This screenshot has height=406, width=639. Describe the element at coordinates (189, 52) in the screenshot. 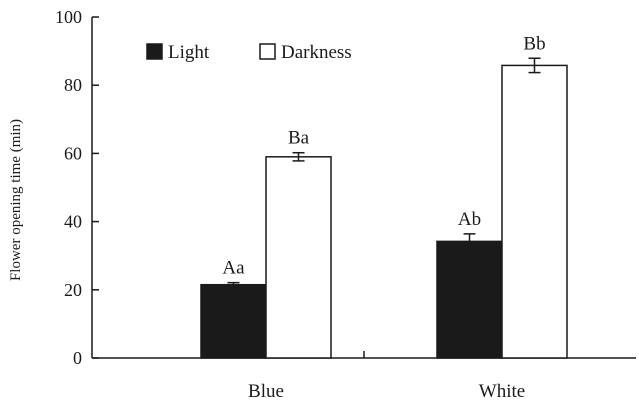

I see `legend-label-light: Light` at that location.